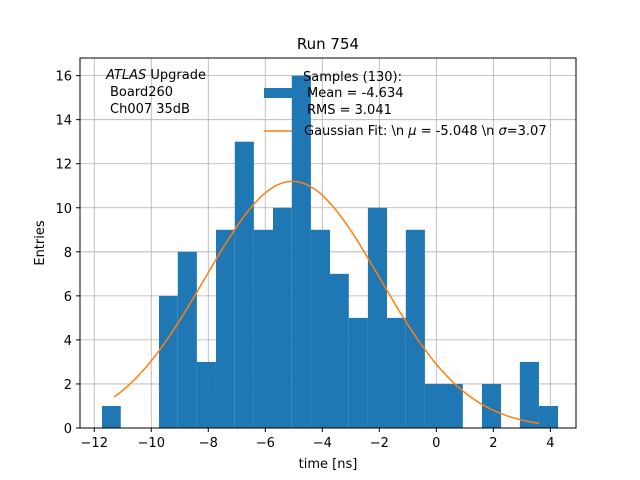  I want to click on annotation-upgrade: Upgrade, so click(176, 75).